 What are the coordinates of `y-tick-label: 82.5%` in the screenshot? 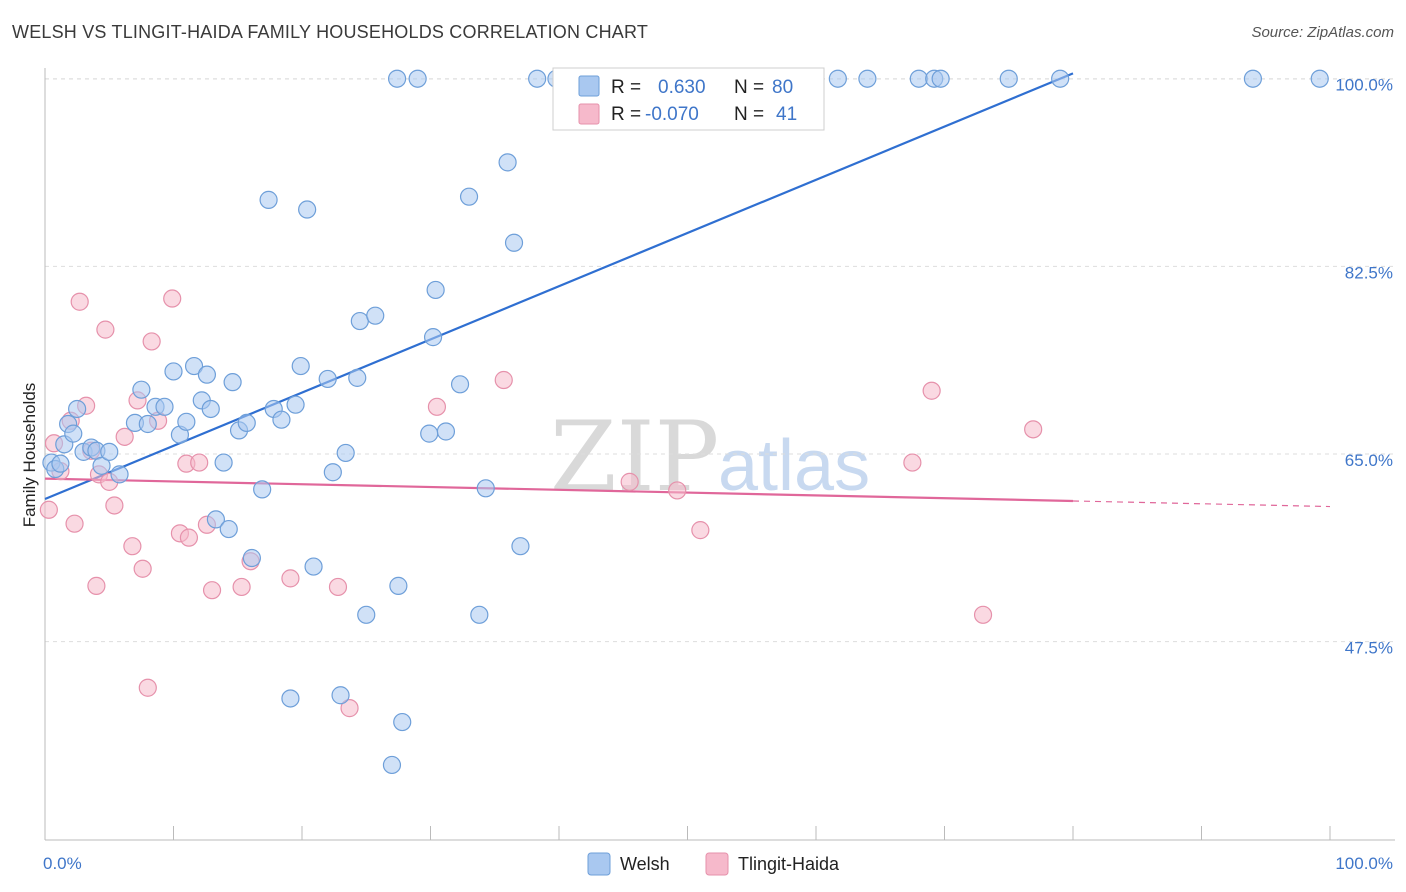 It's located at (1369, 272).